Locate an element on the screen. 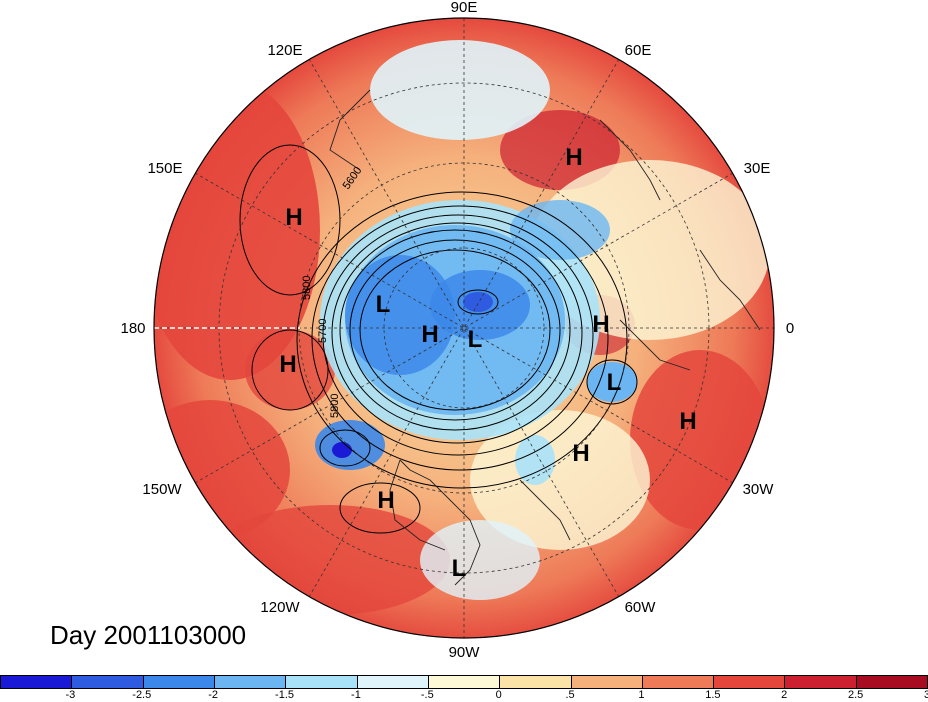  colorbar-tick-label: -1.5 is located at coordinates (285, 695).